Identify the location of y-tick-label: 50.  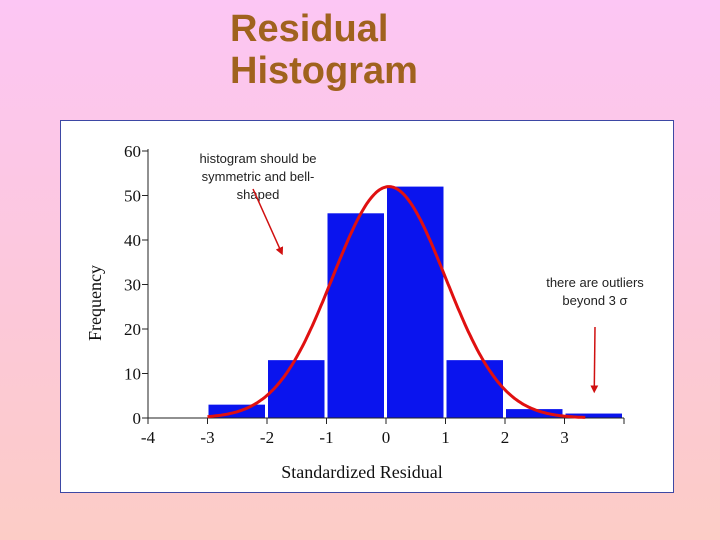
(132, 196).